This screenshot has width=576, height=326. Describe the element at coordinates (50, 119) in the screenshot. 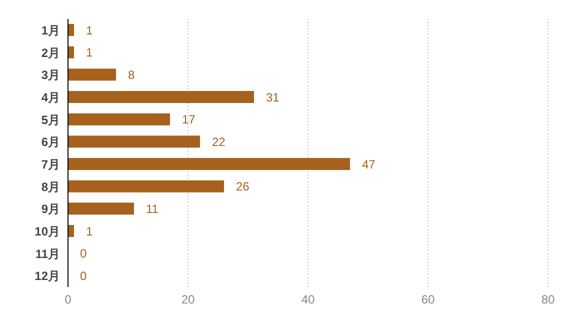

I see `y-tick-label: 5月` at that location.